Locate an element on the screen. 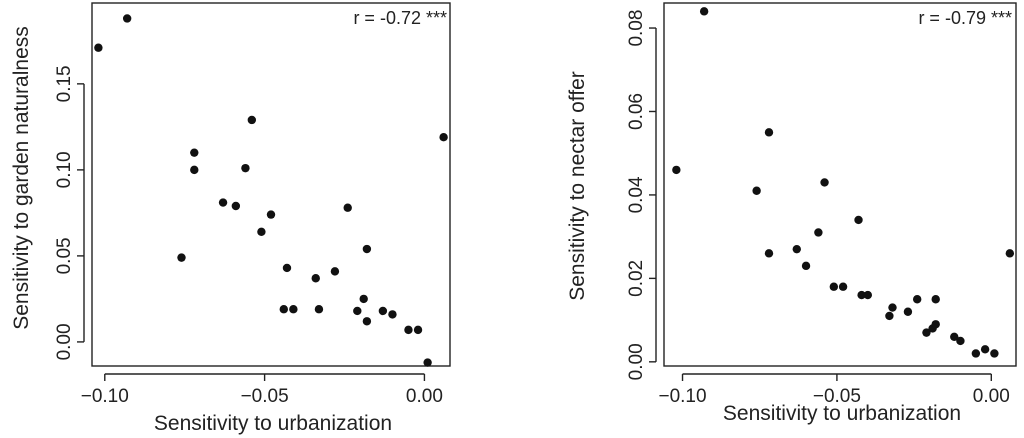  x-tick-label-right: −0.05 is located at coordinates (837, 396).